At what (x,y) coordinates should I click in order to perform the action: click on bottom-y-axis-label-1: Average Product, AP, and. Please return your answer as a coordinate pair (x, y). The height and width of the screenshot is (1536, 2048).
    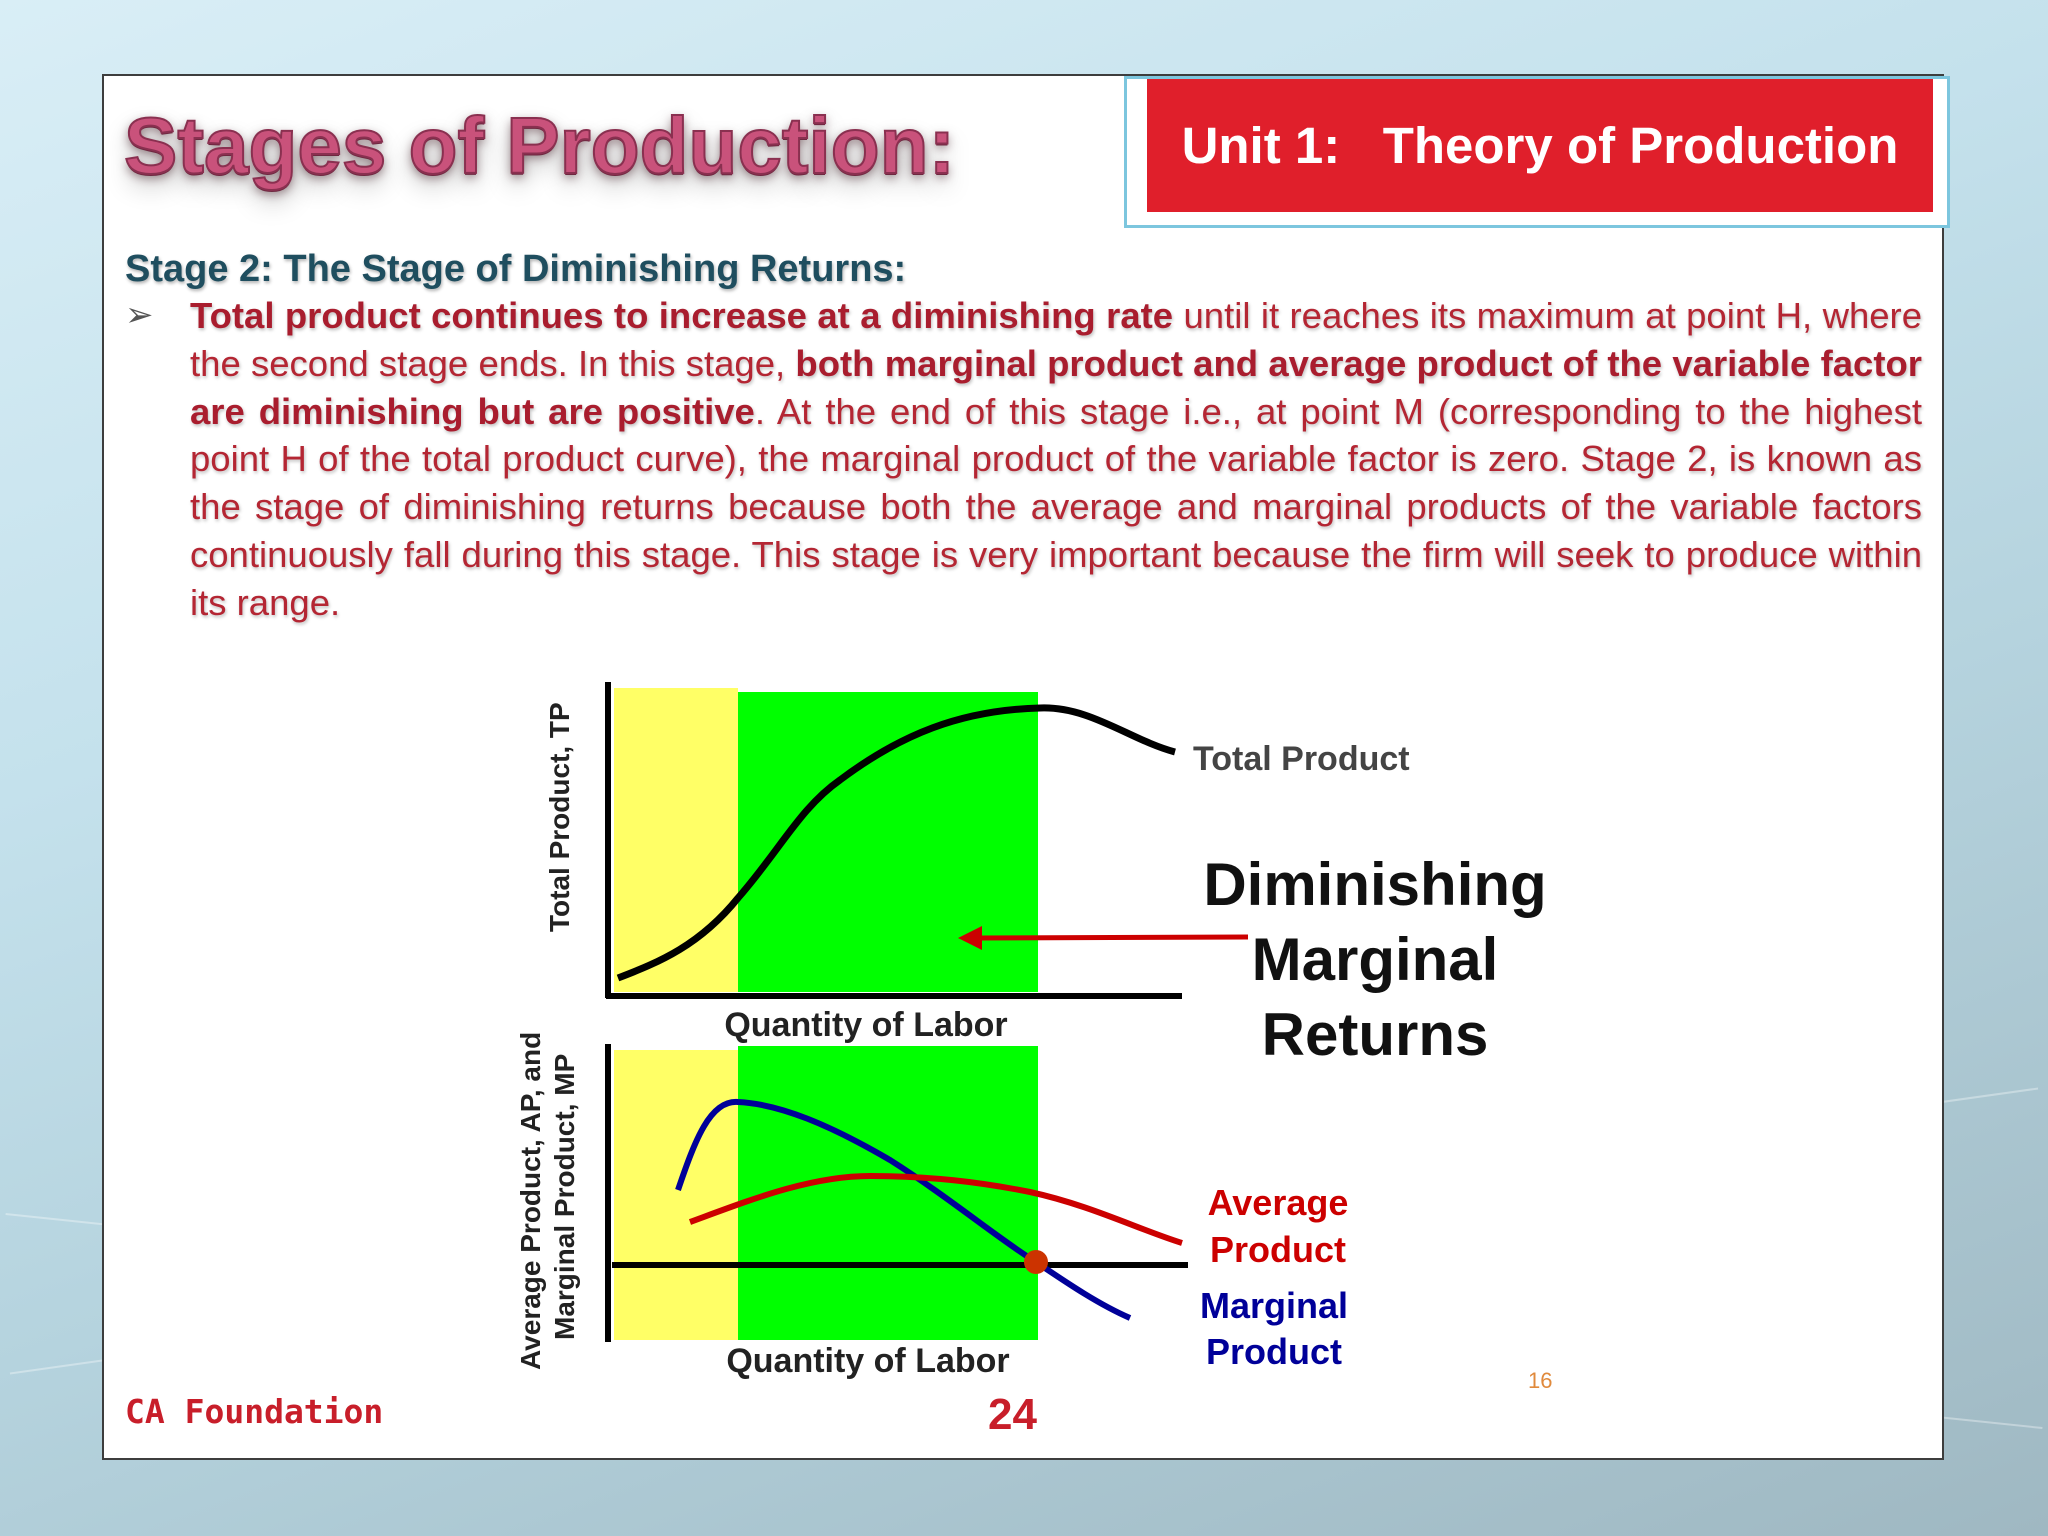
    Looking at the image, I should click on (530, 1201).